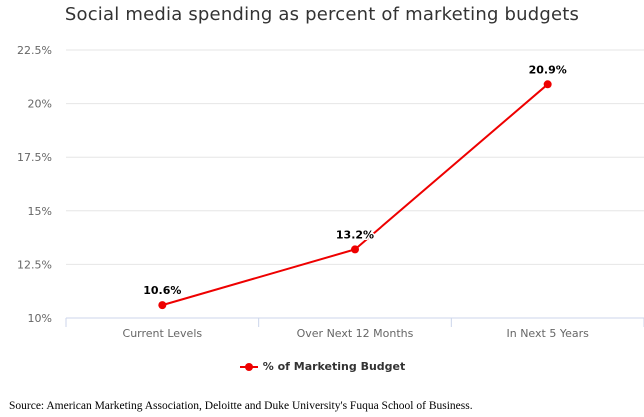 This screenshot has width=644, height=417. Describe the element at coordinates (163, 333) in the screenshot. I see `x-tick-label: Current Levels` at that location.